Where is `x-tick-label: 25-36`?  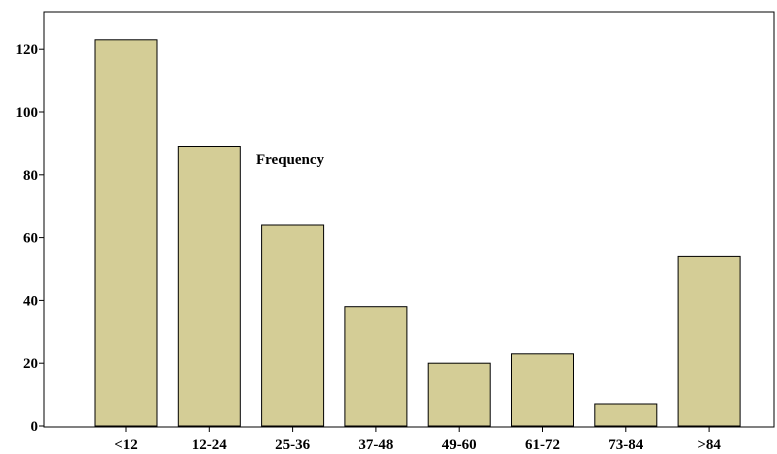 x-tick-label: 25-36 is located at coordinates (292, 445).